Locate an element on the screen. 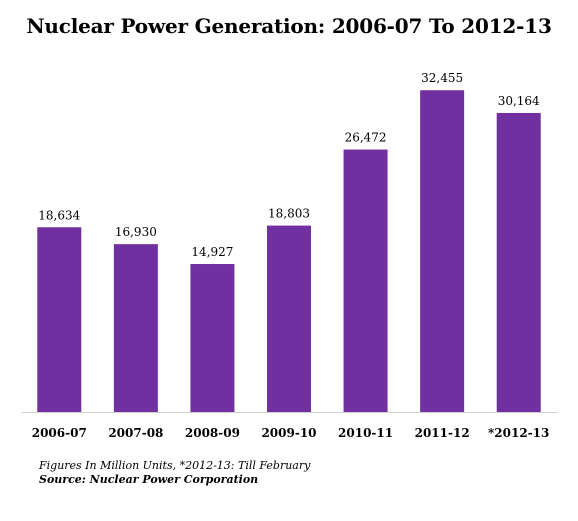 This screenshot has height=521, width=578. bar-value-label: 18,634 is located at coordinates (59, 215).